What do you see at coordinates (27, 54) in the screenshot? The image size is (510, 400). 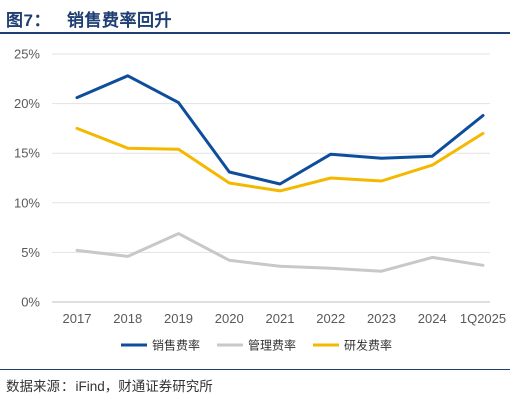 I see `y-tick-label: 25%` at bounding box center [27, 54].